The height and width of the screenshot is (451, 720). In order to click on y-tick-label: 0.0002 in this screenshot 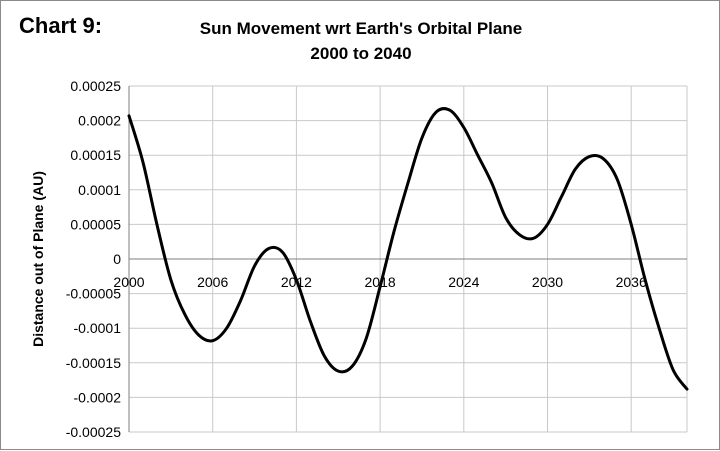, I will do `click(99, 121)`.